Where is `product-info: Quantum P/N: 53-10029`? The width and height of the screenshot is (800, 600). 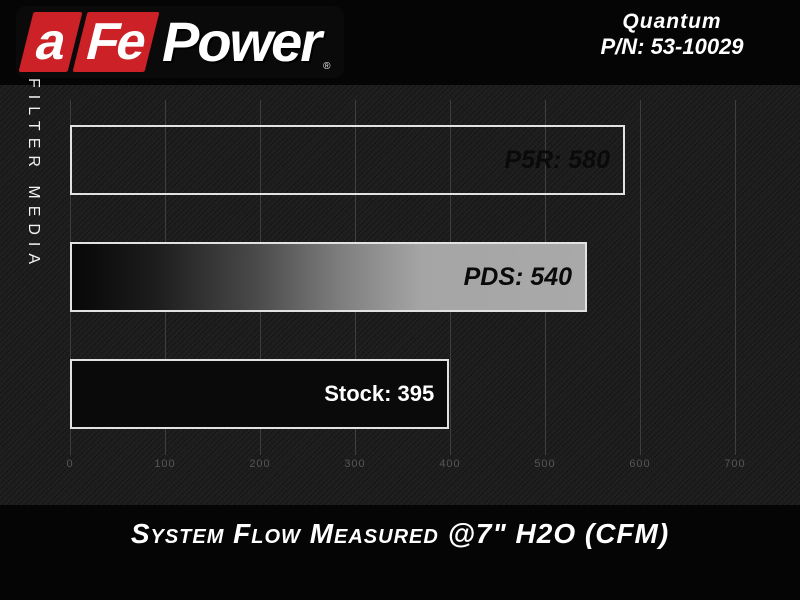
product-info: Quantum P/N: 53-10029 is located at coordinates (672, 34).